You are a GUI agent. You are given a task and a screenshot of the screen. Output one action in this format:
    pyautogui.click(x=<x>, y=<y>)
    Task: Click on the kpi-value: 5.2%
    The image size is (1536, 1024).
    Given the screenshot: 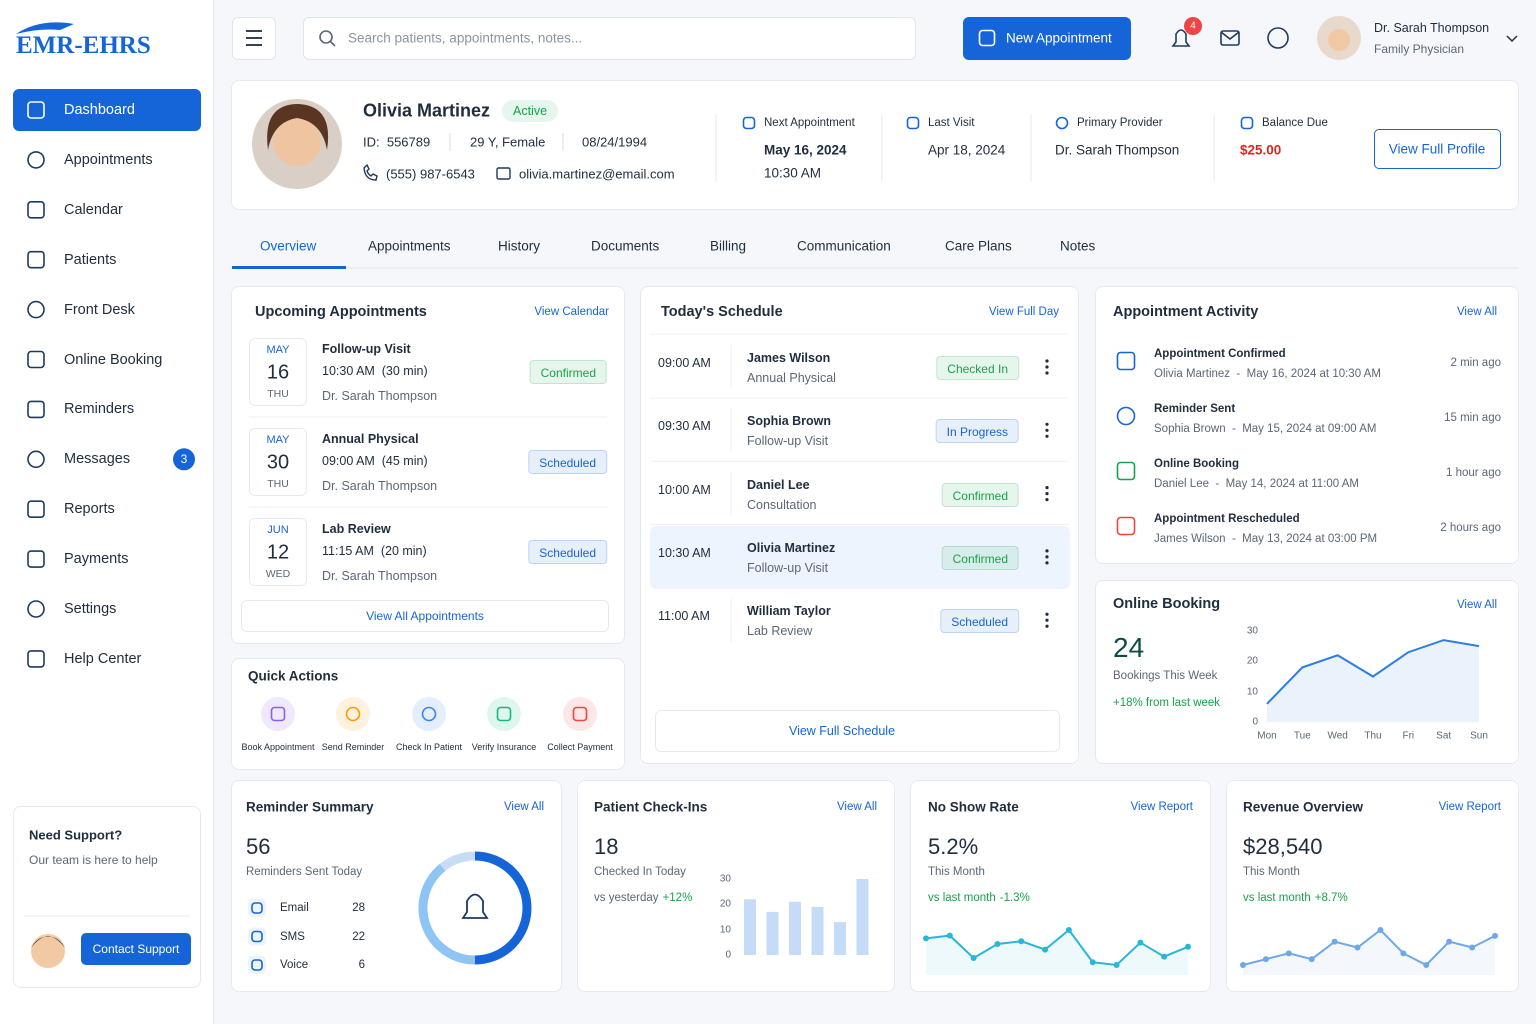 What is the action you would take?
    pyautogui.click(x=953, y=846)
    